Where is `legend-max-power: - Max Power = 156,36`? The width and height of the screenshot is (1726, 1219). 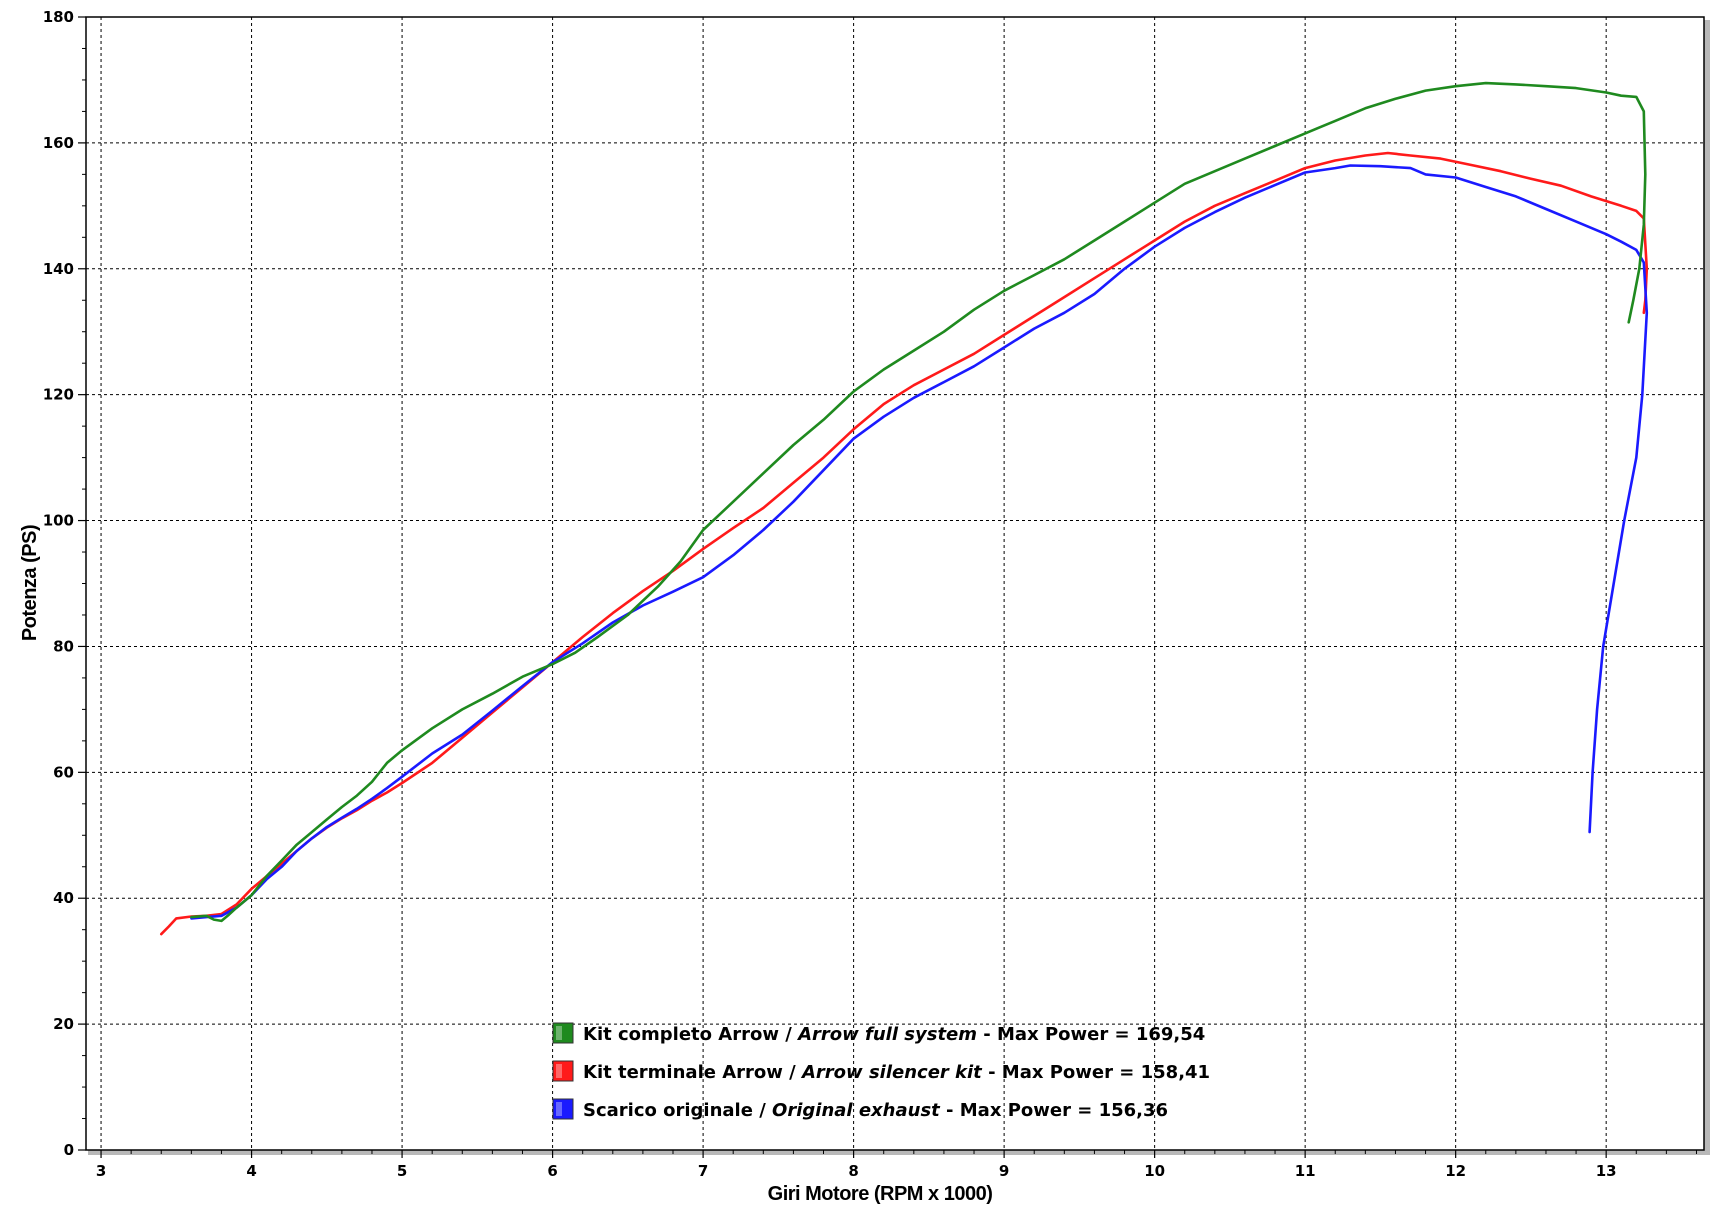
legend-max-power: - Max Power = 156,36 is located at coordinates (1054, 1110).